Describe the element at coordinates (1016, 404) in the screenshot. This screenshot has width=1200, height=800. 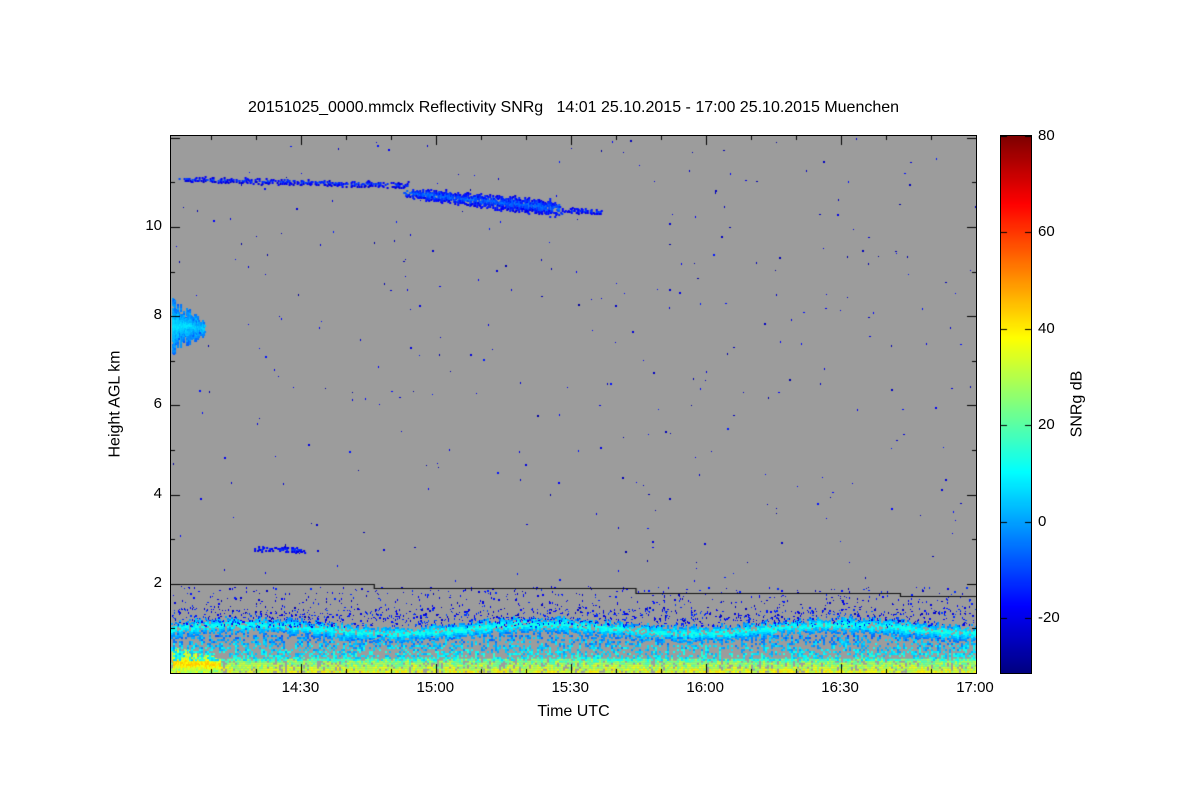
I see `colorbar-canvas` at that location.